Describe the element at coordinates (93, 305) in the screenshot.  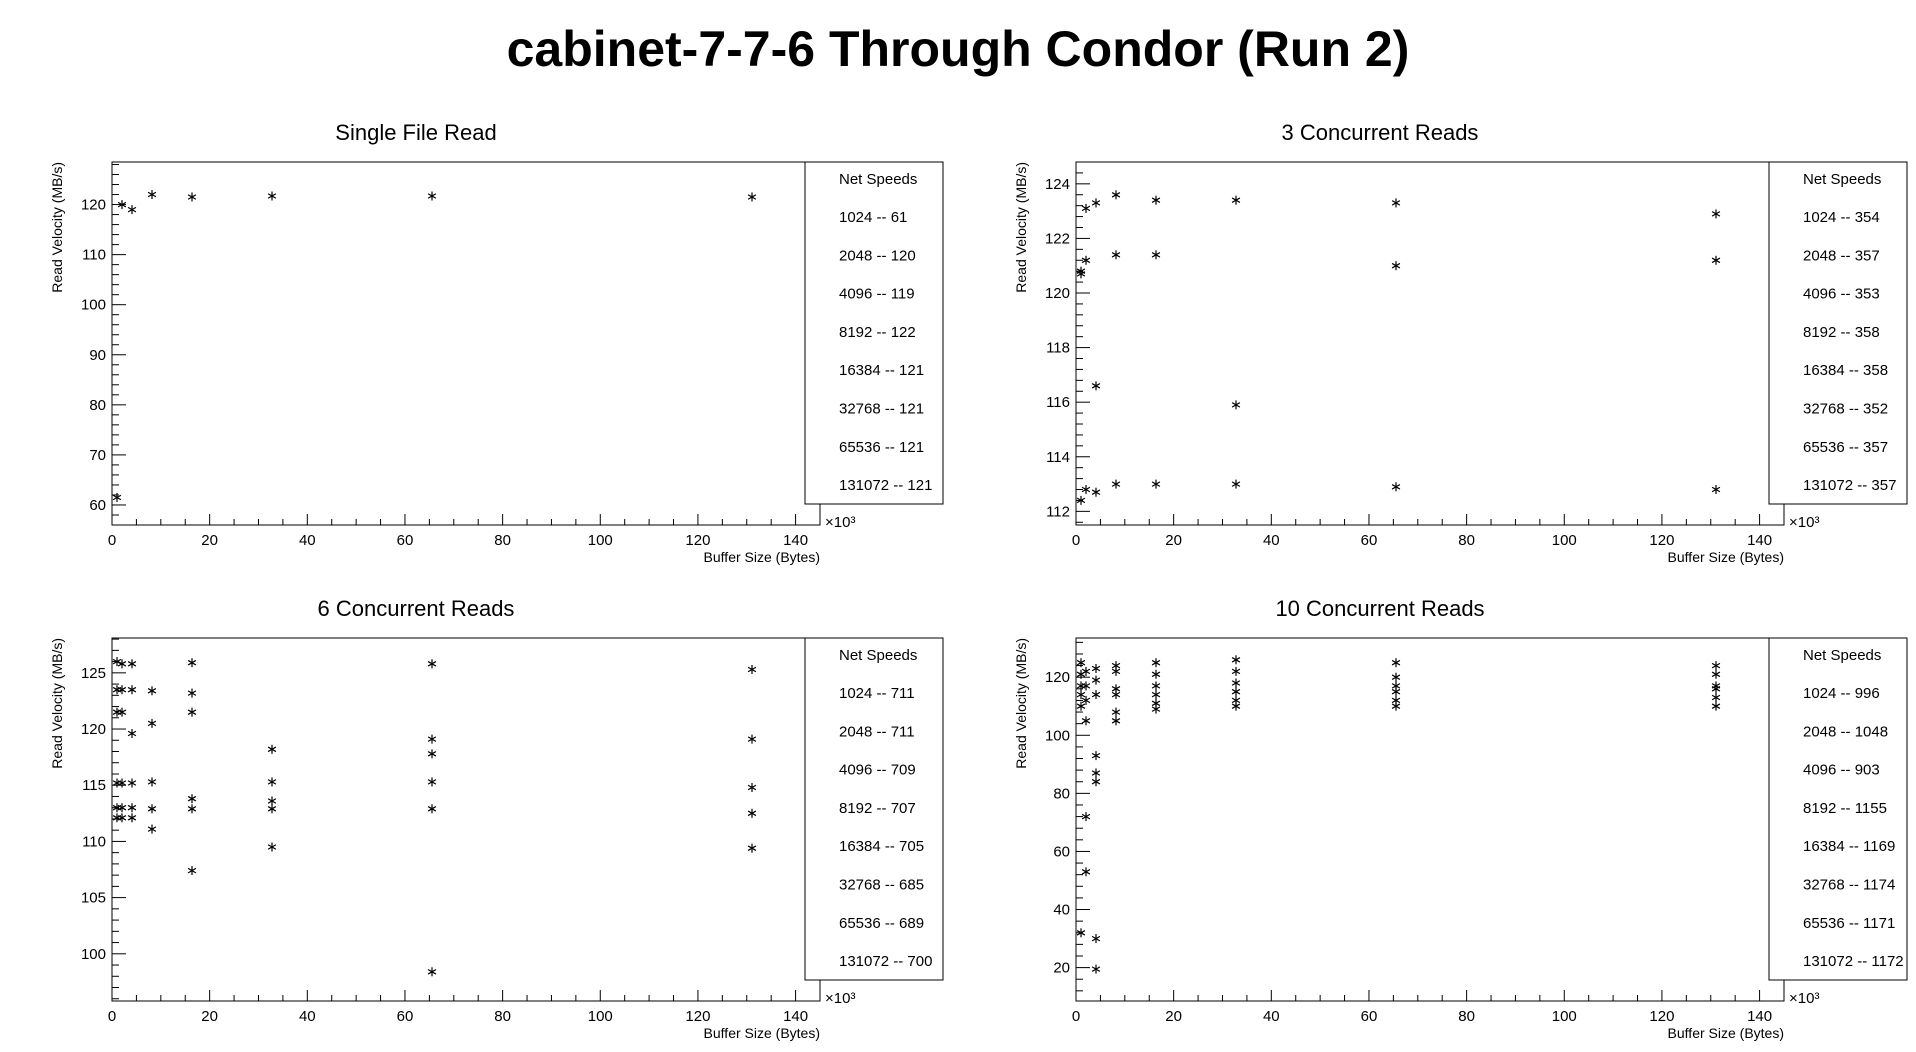
I see `y-tick-label: 100` at that location.